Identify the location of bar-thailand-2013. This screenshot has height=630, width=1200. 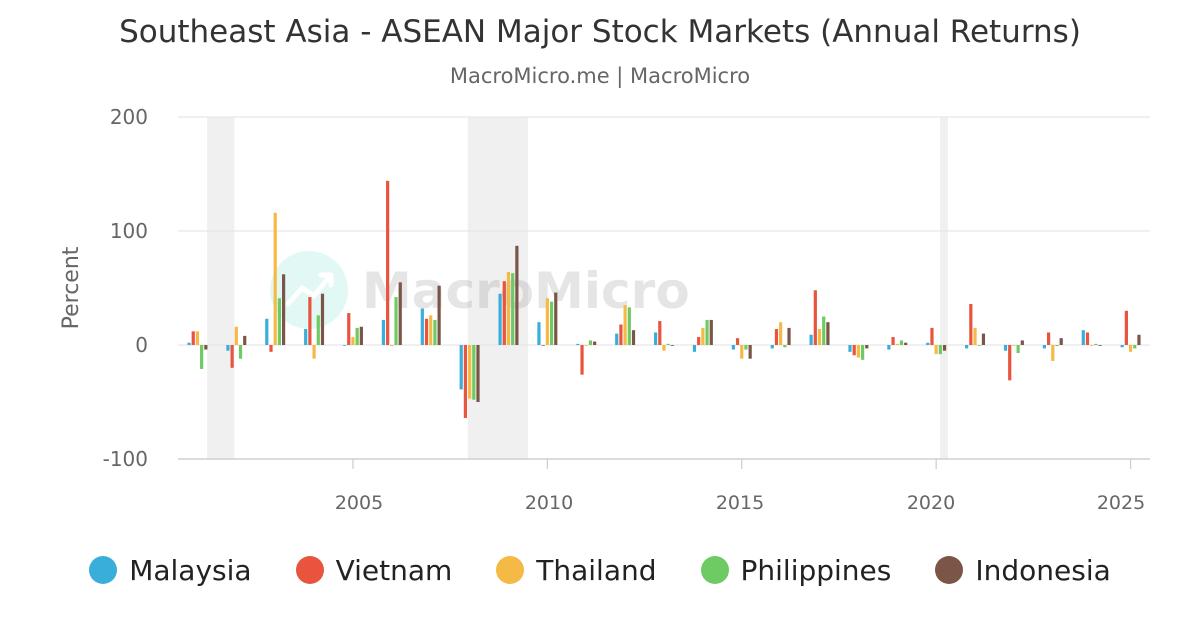
(664, 348).